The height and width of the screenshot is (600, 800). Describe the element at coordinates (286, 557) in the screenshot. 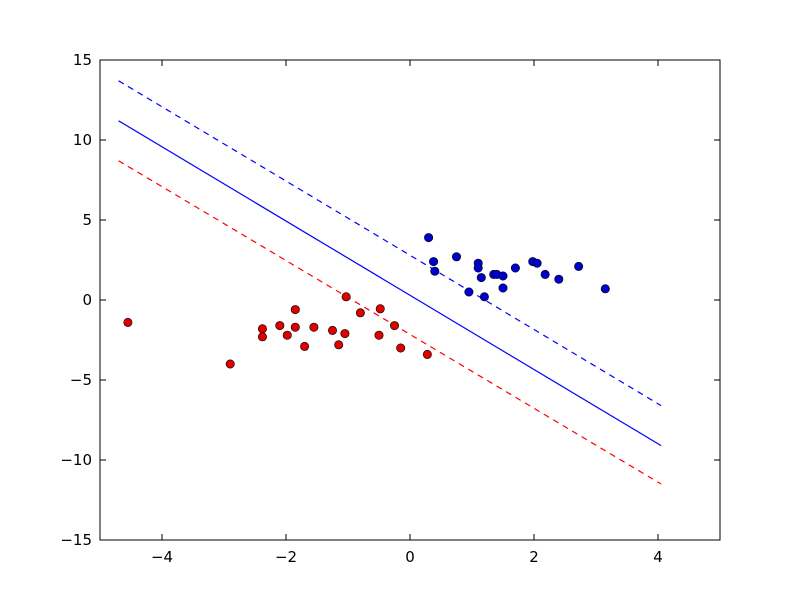

I see `x-tick-label: −2` at that location.